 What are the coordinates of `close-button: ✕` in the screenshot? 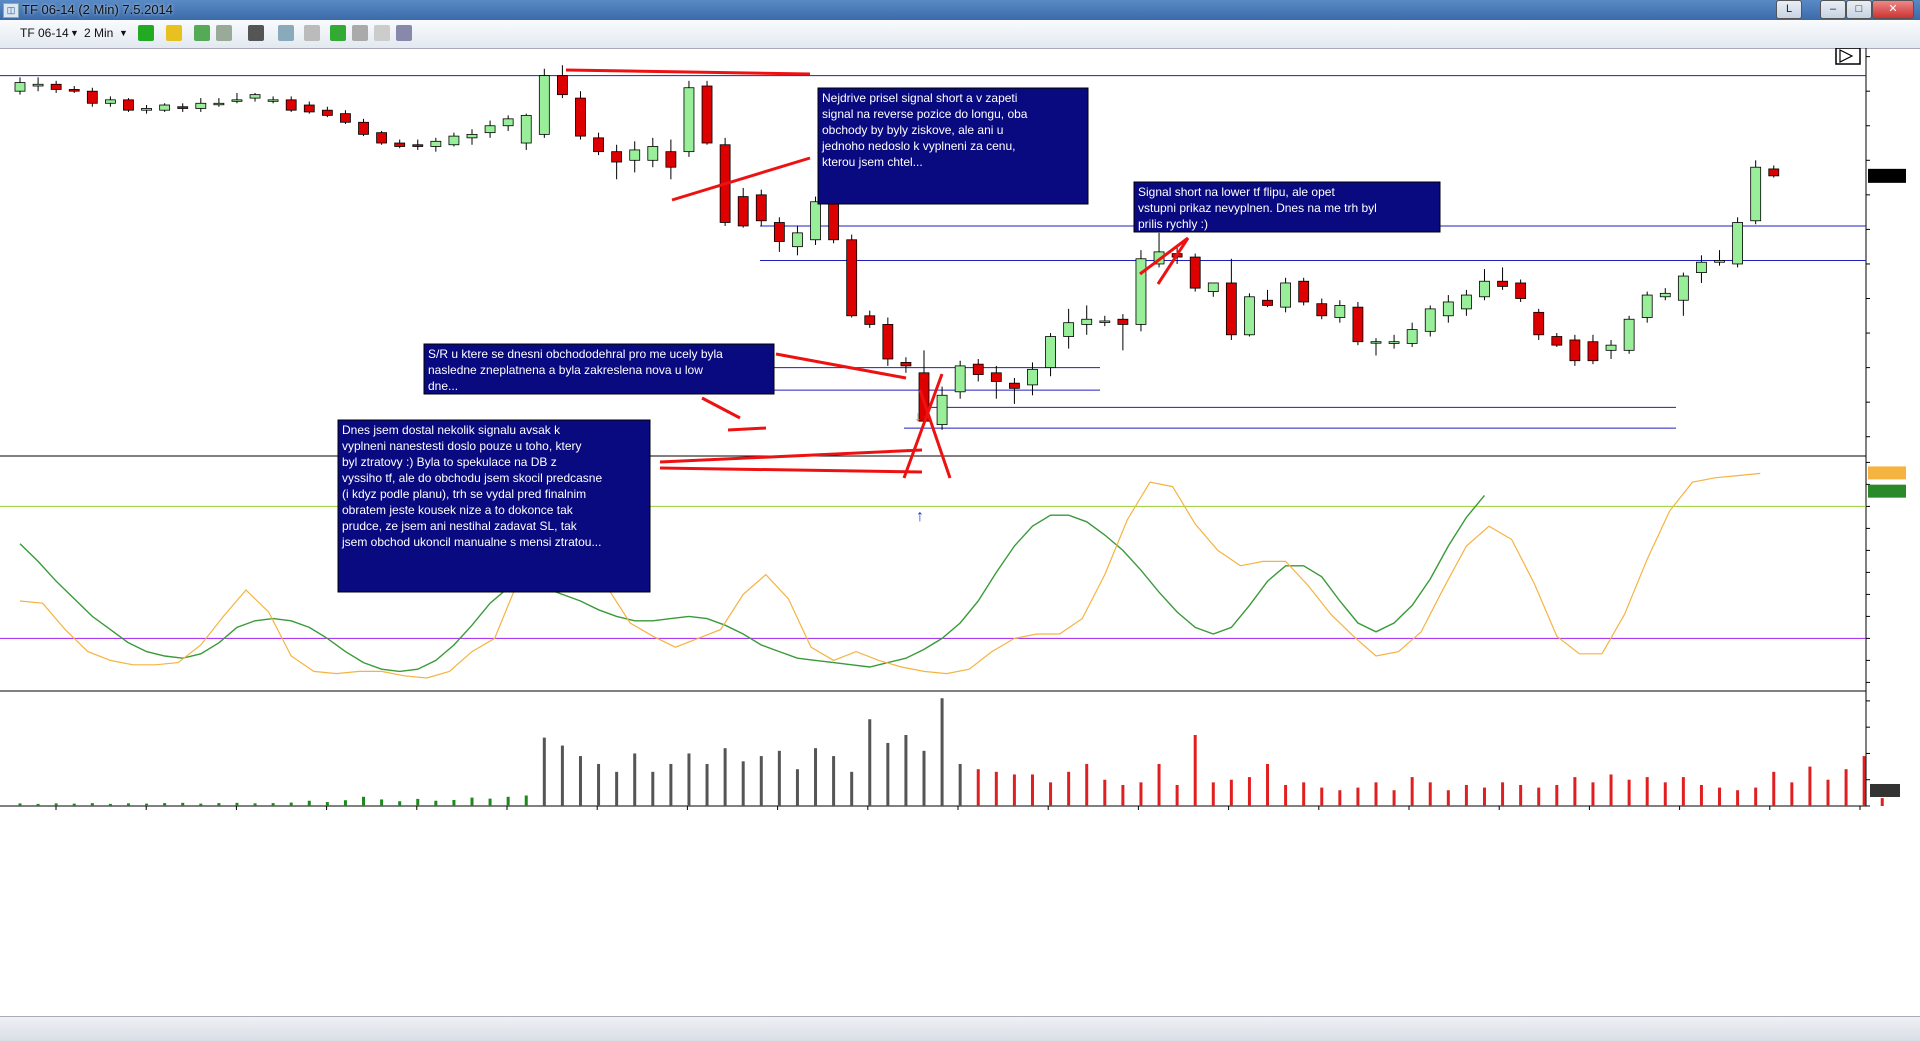 It's located at (1893, 9).